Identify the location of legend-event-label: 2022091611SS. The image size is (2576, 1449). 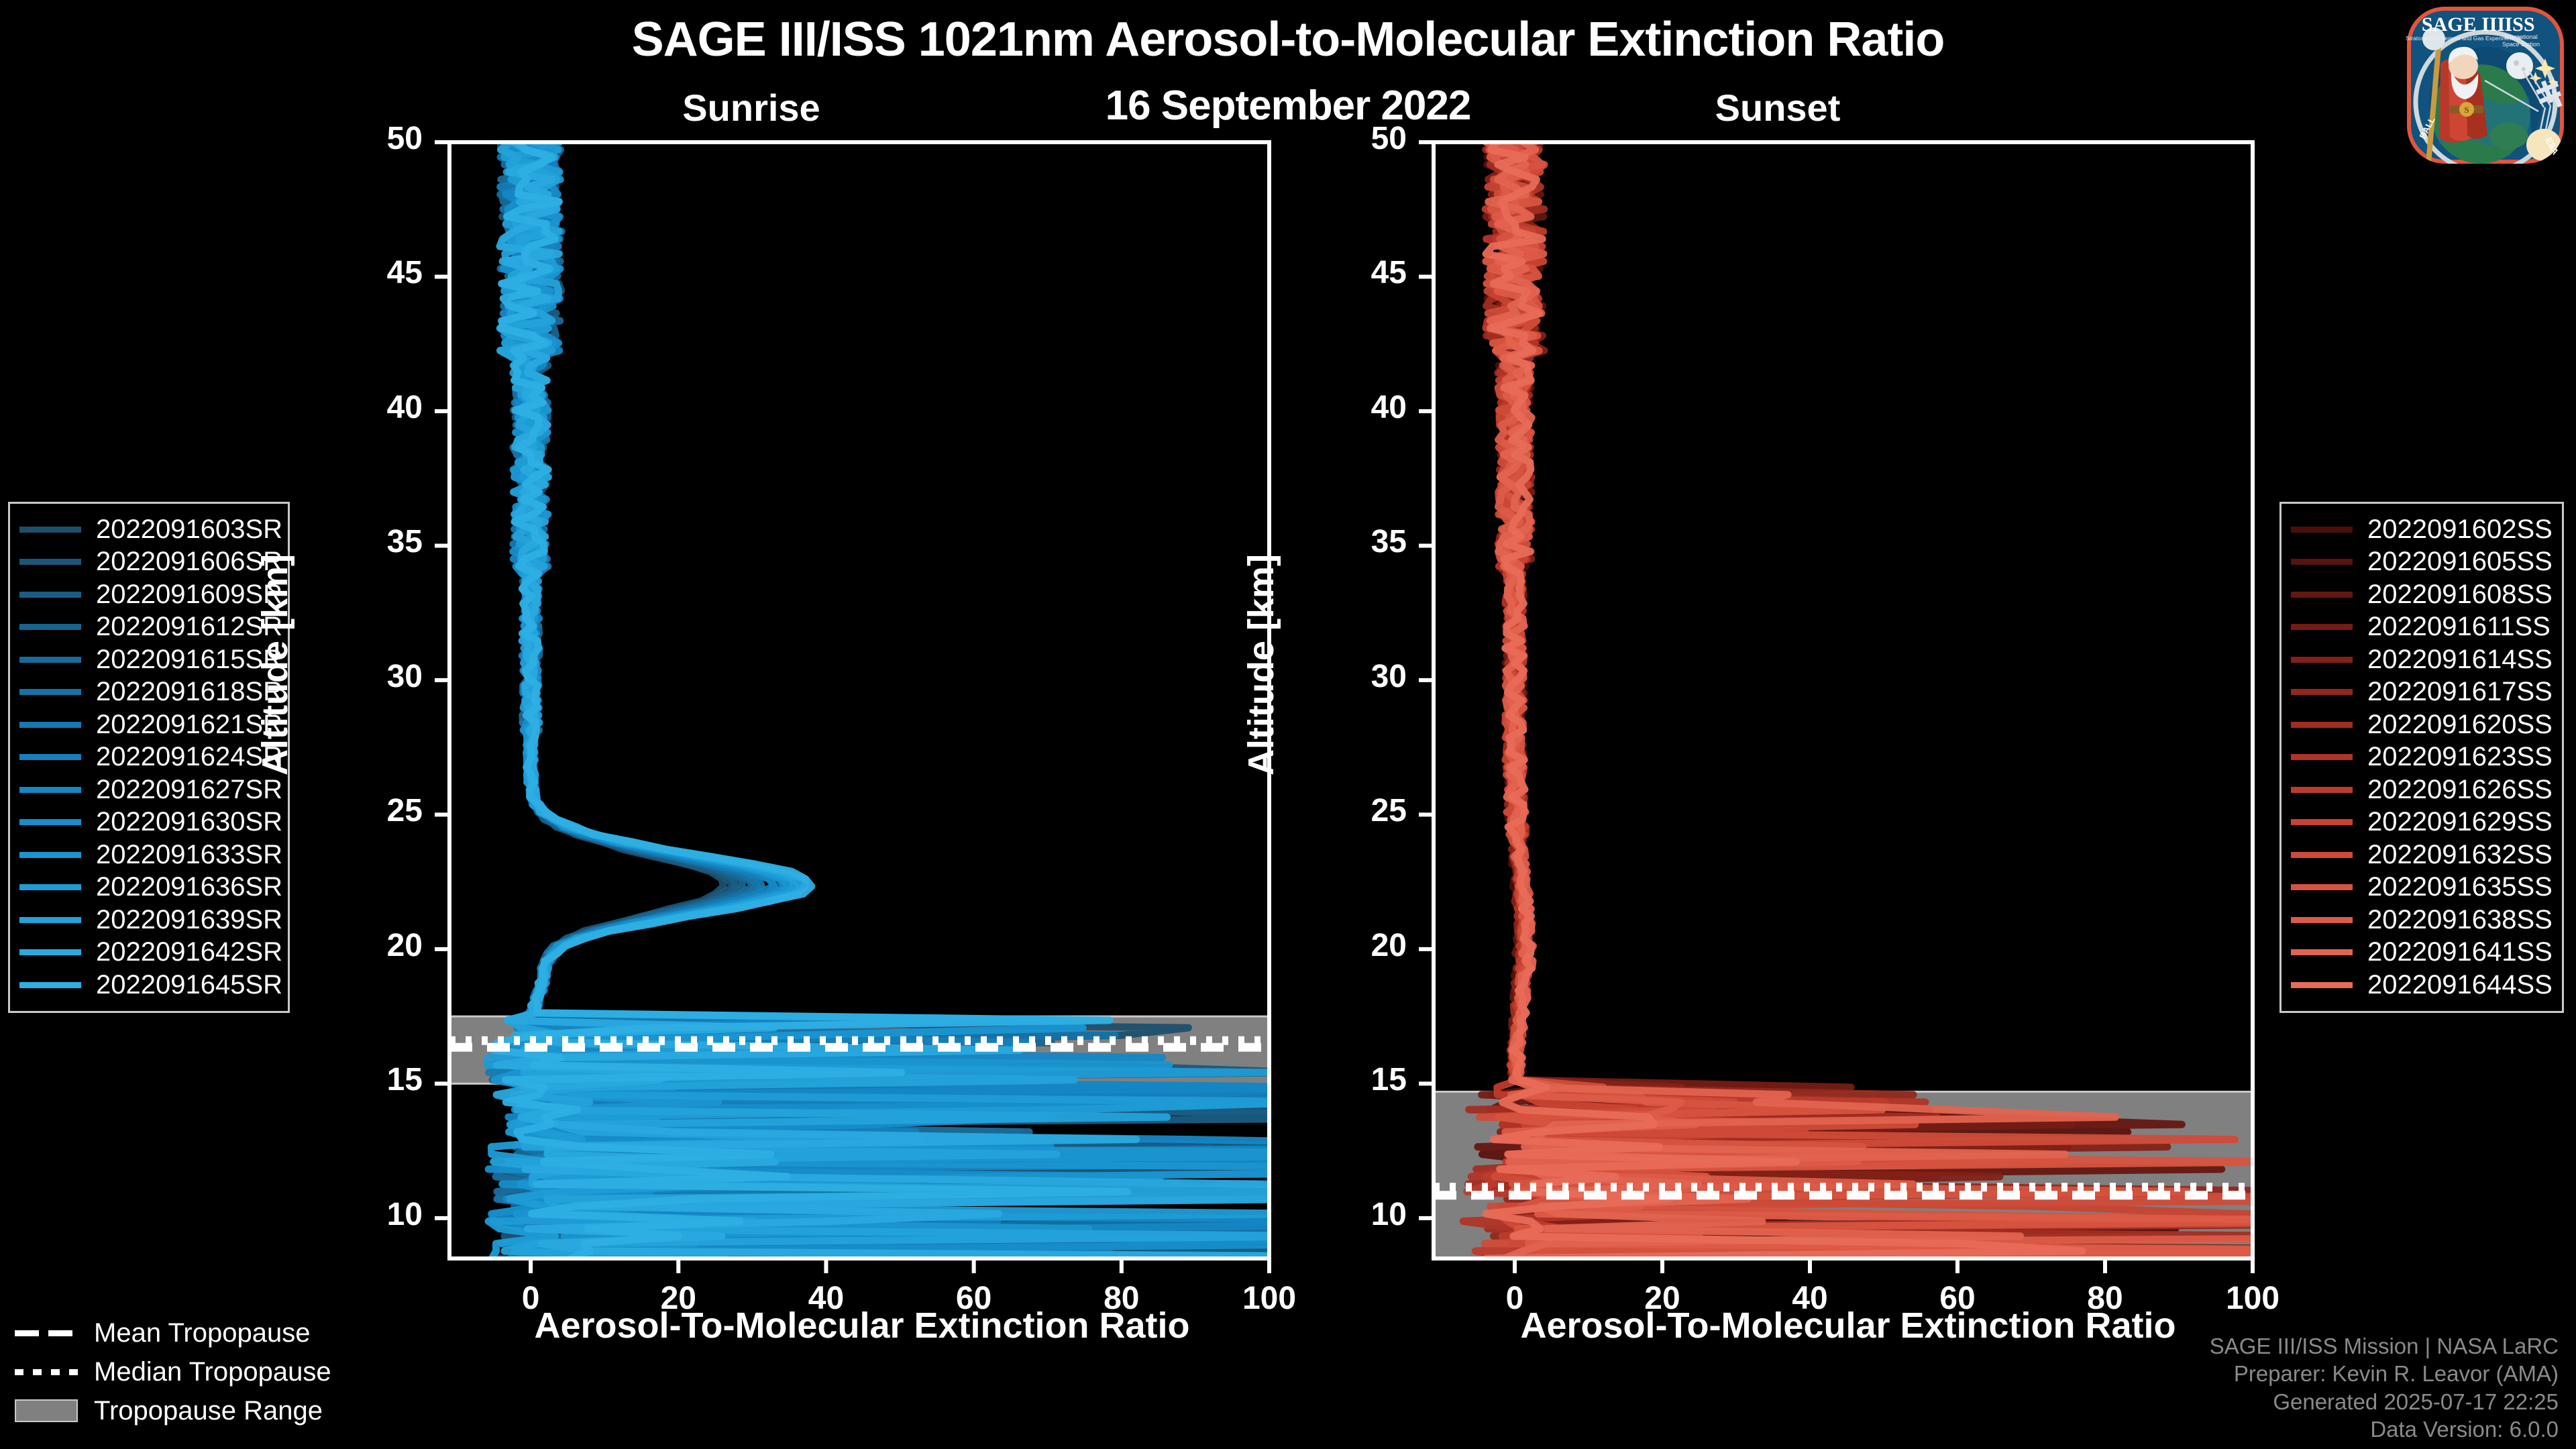
(2459, 627).